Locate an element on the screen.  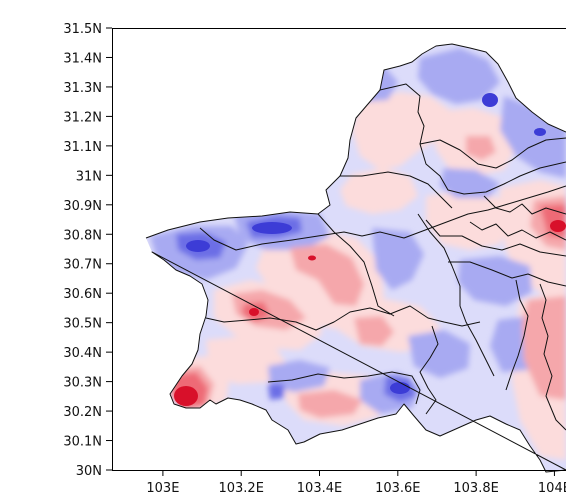
y-tick-label: 30.1N is located at coordinates (82, 442).